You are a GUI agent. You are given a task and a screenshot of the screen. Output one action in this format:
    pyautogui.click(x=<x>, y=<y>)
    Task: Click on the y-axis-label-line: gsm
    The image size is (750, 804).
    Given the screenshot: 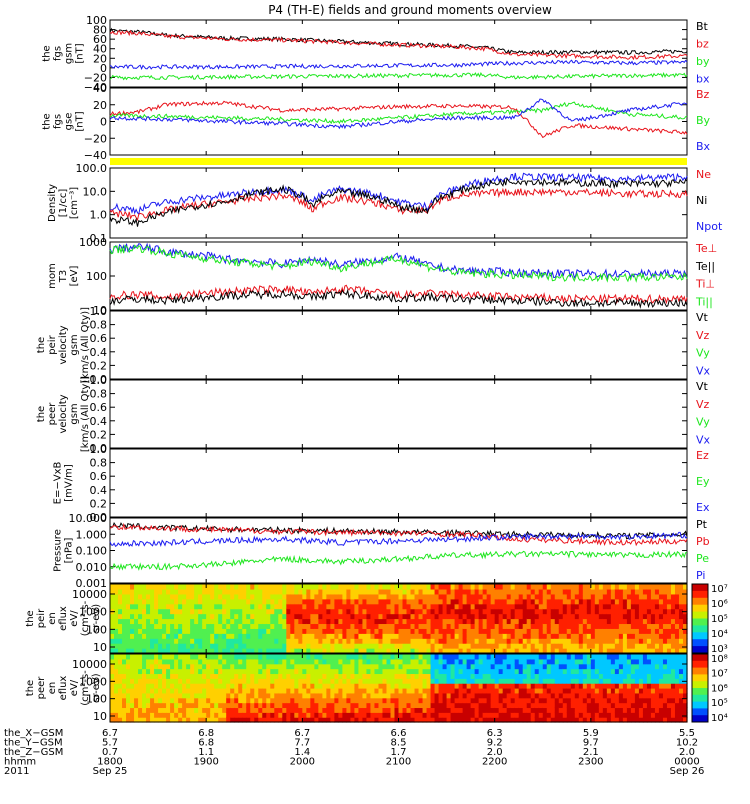 What is the action you would take?
    pyautogui.click(x=74, y=344)
    